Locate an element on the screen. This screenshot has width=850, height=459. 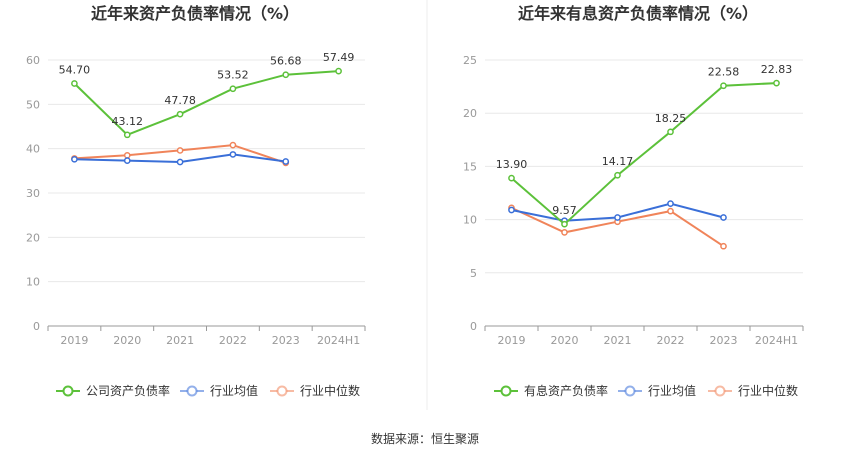
y-tick-label: 15 is located at coordinates (470, 166).